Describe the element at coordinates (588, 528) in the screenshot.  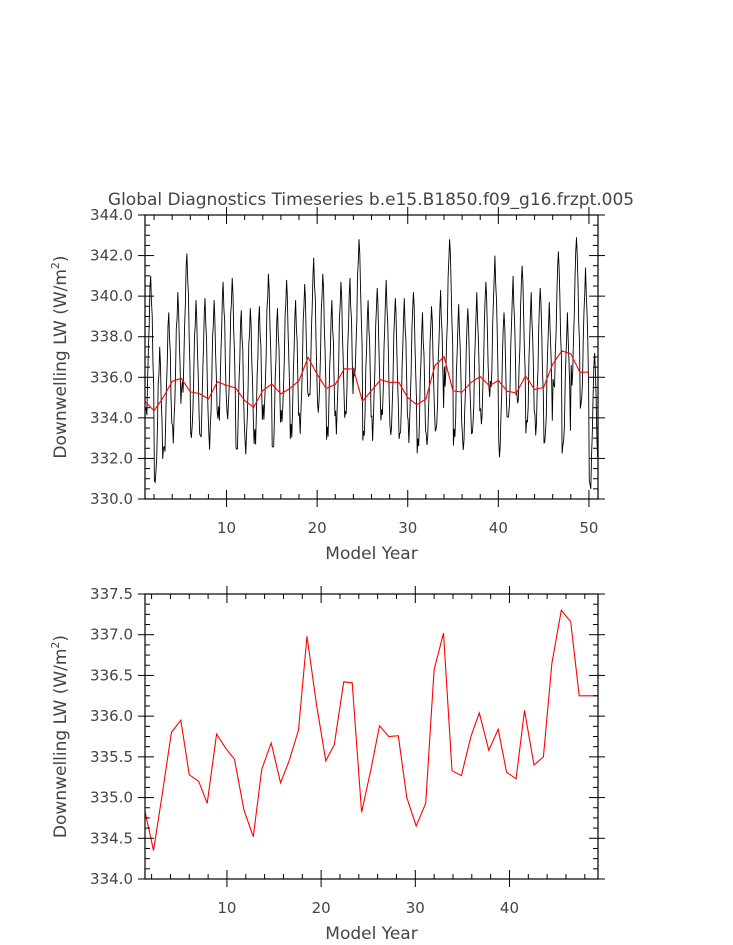
I see `x-tick-label: 50` at that location.